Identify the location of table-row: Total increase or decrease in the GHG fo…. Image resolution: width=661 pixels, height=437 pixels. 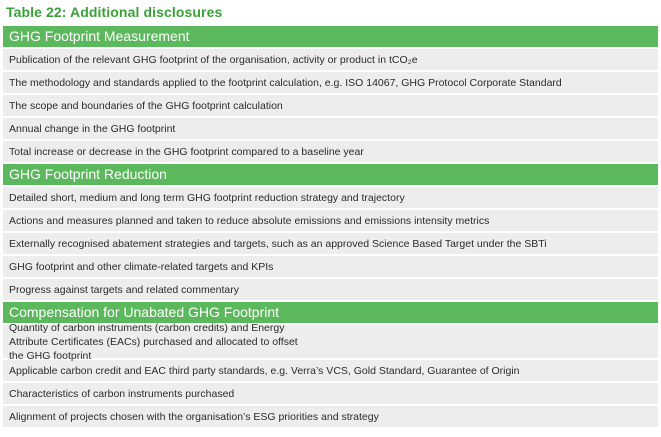
(330, 151).